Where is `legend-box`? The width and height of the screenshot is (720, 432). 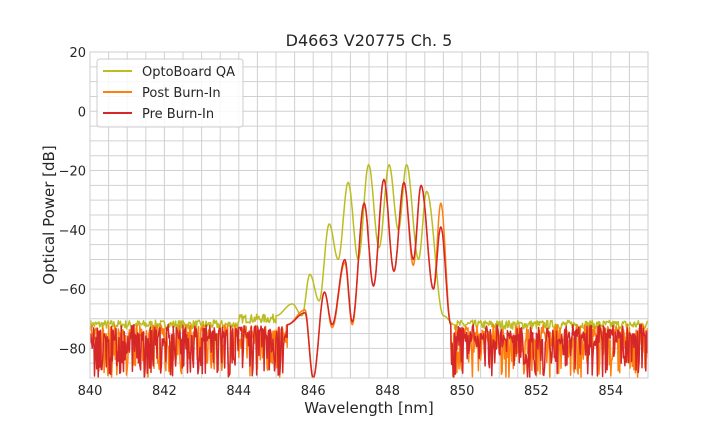 legend-box is located at coordinates (170, 93).